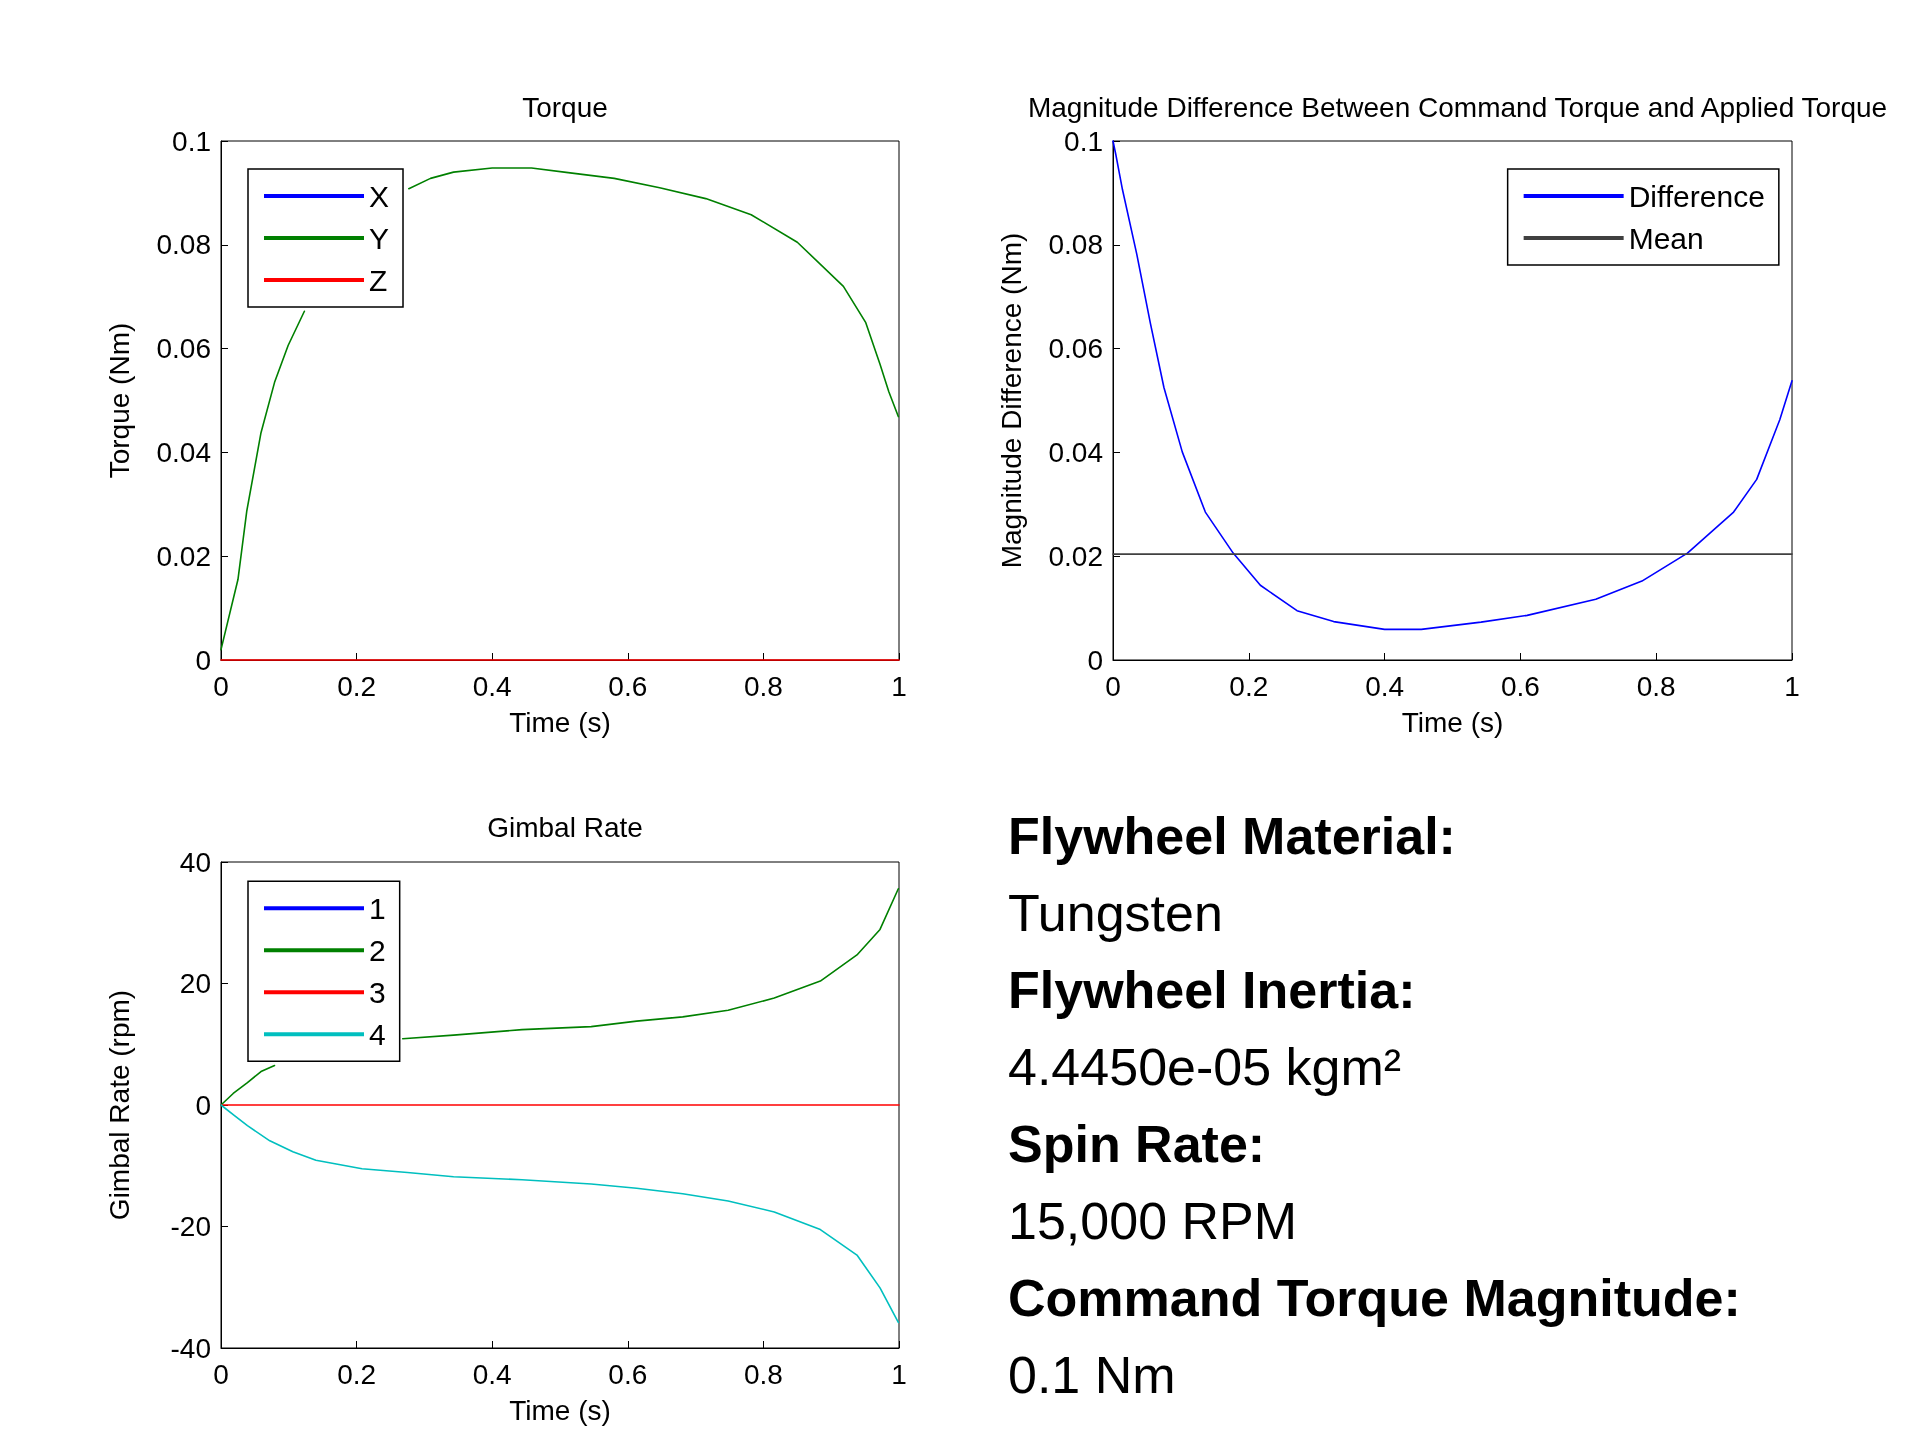 Image resolution: width=1913 pixels, height=1453 pixels. I want to click on text: 0.1 Nm, so click(1092, 1375).